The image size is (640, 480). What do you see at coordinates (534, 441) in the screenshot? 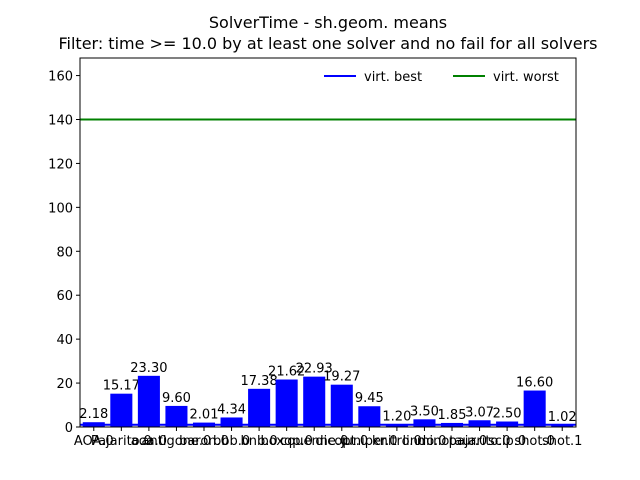
I see `x-tick-label: shot.0` at bounding box center [534, 441].